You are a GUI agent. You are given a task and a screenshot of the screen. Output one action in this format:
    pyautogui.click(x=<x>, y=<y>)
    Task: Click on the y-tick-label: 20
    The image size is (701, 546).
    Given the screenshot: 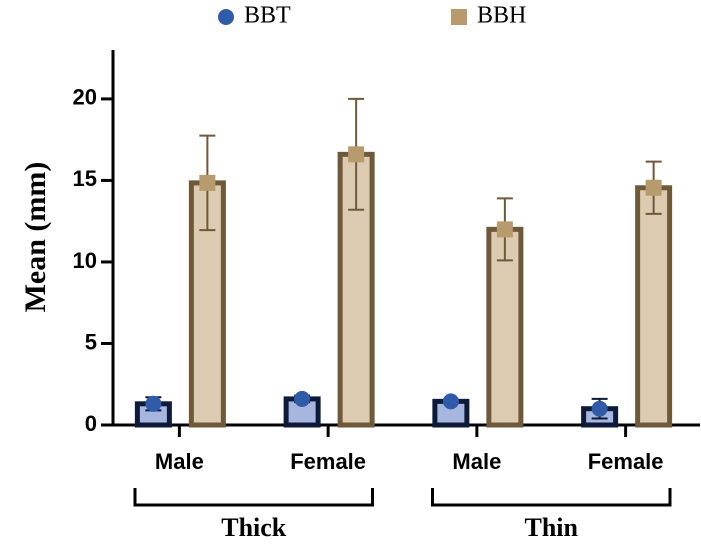 What is the action you would take?
    pyautogui.click(x=85, y=97)
    